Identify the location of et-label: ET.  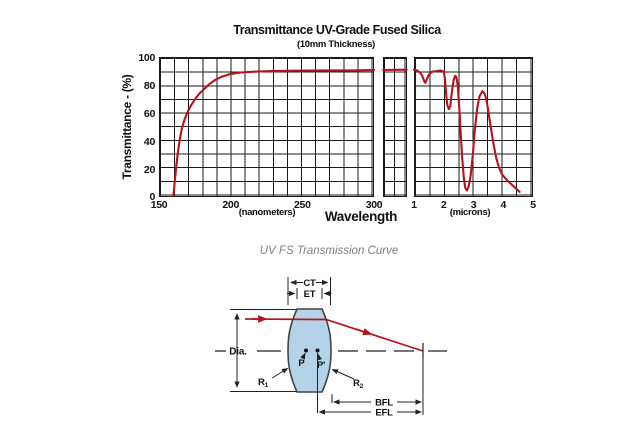
(310, 294).